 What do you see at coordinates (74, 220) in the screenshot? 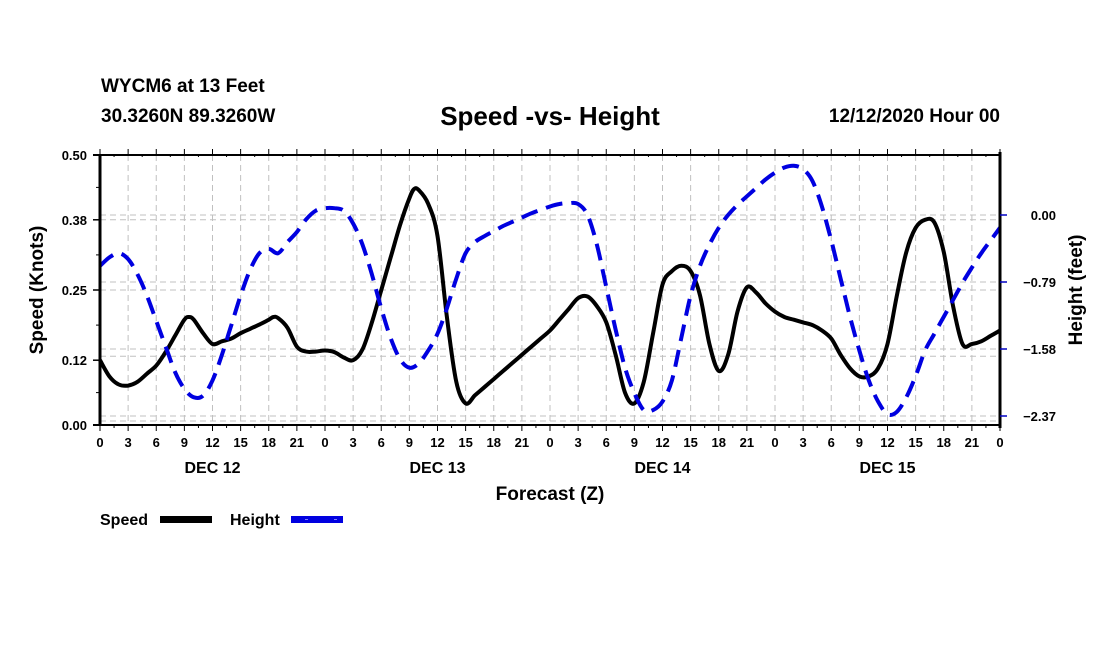
I see `y-tick-label: 0.38` at bounding box center [74, 220].